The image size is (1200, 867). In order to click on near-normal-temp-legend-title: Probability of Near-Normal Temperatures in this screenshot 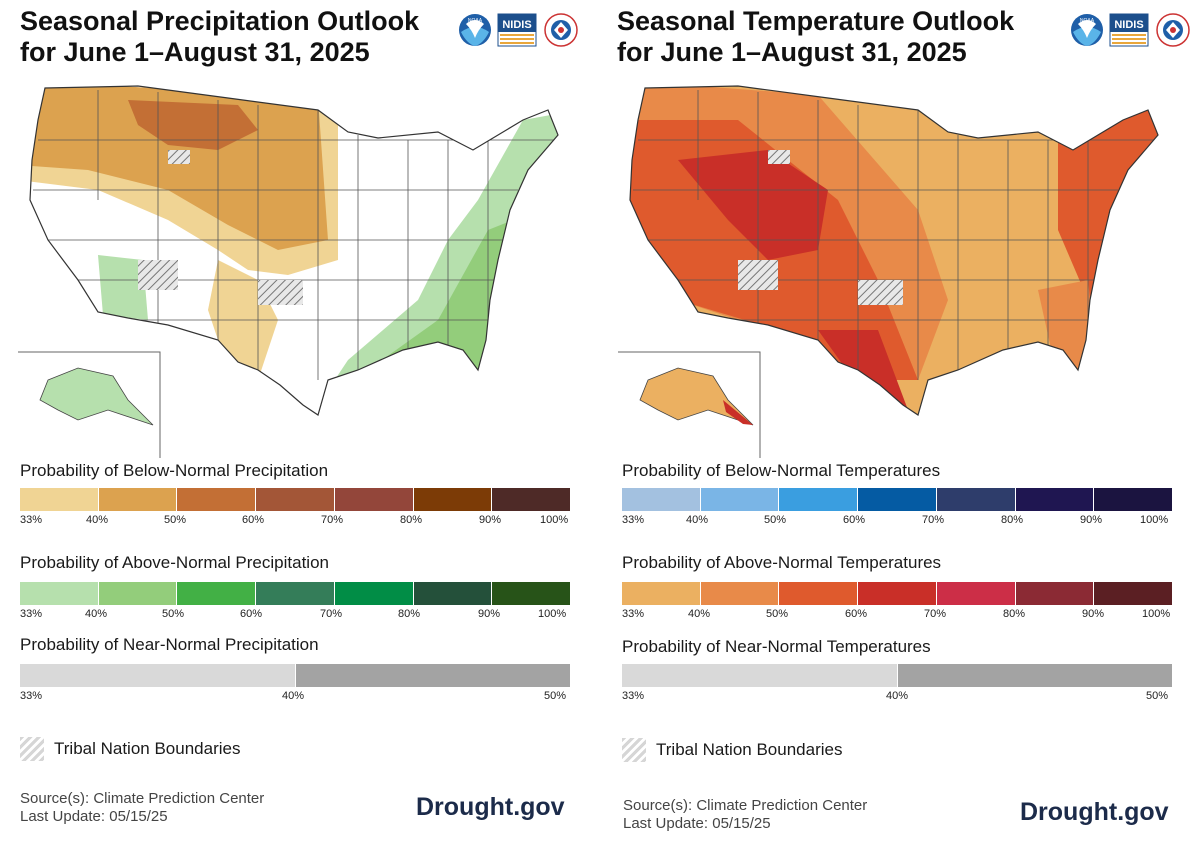, I will do `click(776, 646)`.